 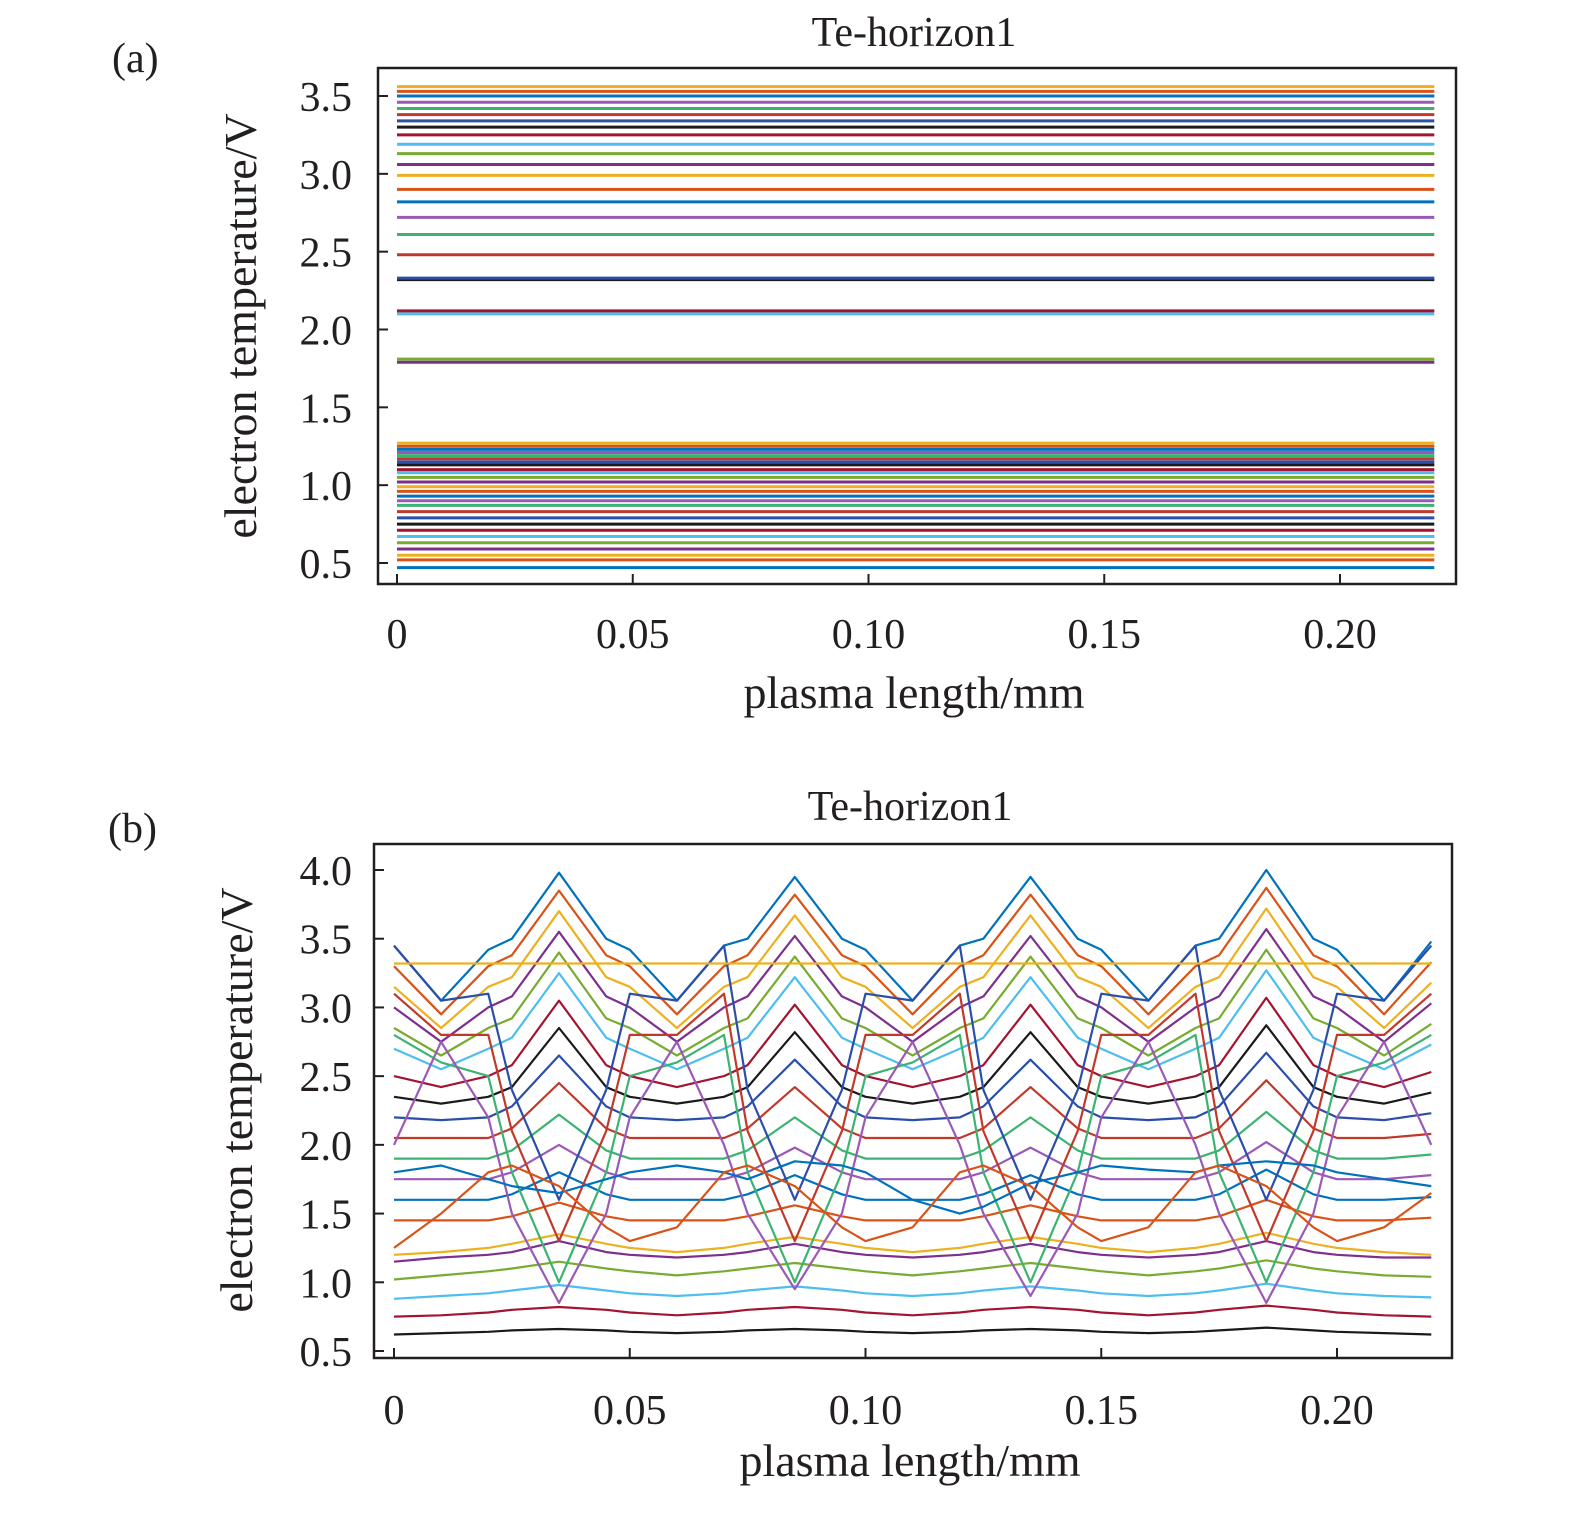 I want to click on panel-a-x-tick-label: 0.10, so click(x=869, y=635).